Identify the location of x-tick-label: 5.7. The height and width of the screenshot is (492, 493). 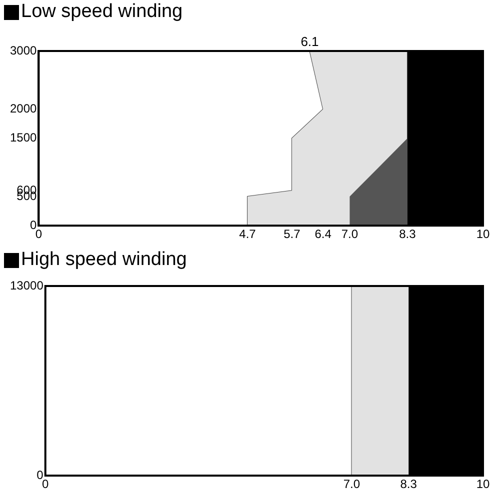
(292, 234).